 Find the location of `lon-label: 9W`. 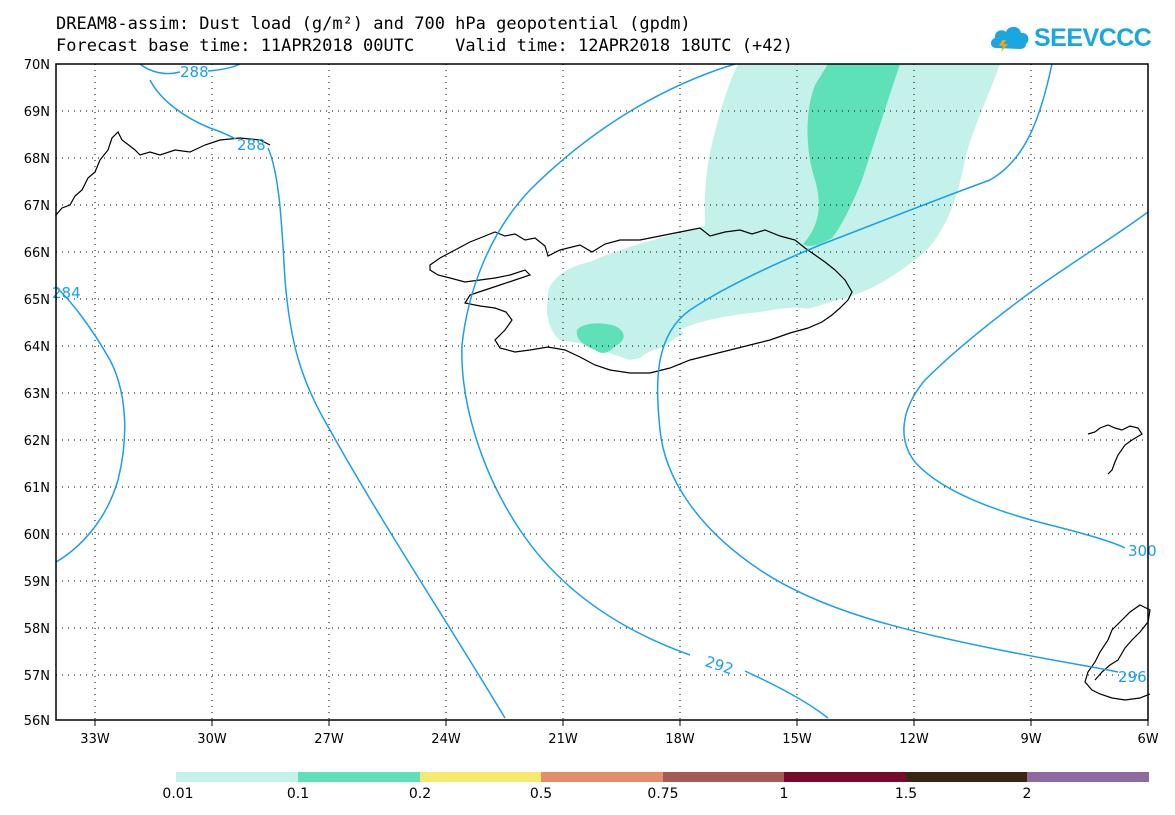

lon-label: 9W is located at coordinates (1030, 739).